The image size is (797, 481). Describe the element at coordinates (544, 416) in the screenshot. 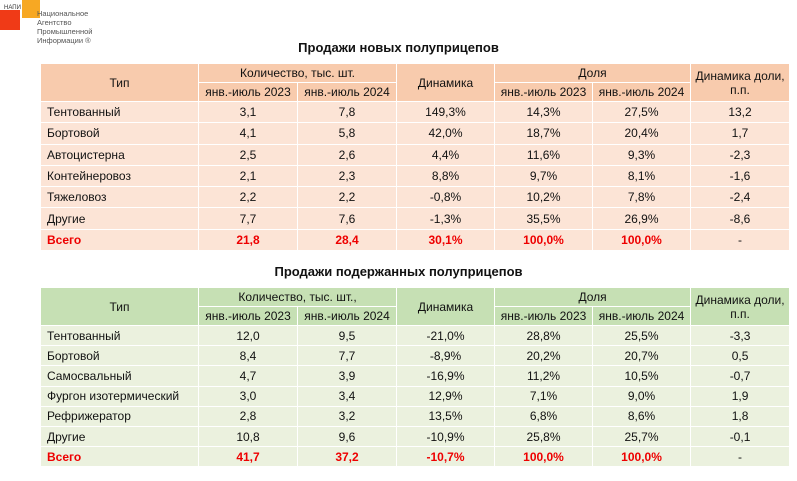

I see `cell-share-2023: 6,8%` at that location.